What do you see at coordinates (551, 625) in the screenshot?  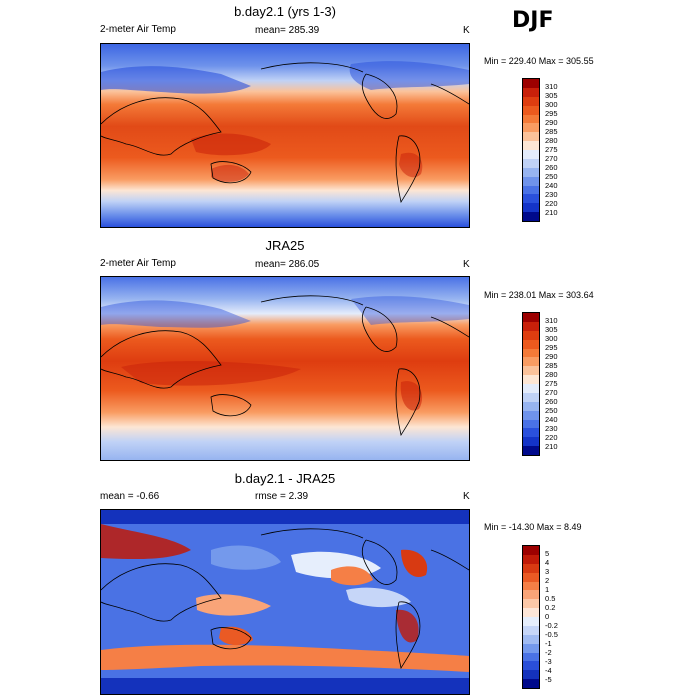 I see `panel-3-colorbar-label: -0.2` at bounding box center [551, 625].